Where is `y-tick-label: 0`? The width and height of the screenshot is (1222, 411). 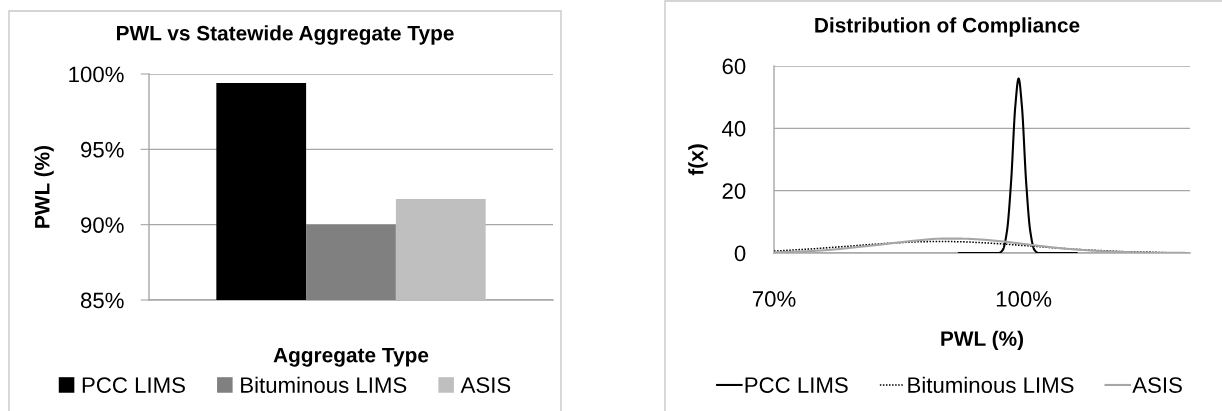
y-tick-label: 0 is located at coordinates (740, 253).